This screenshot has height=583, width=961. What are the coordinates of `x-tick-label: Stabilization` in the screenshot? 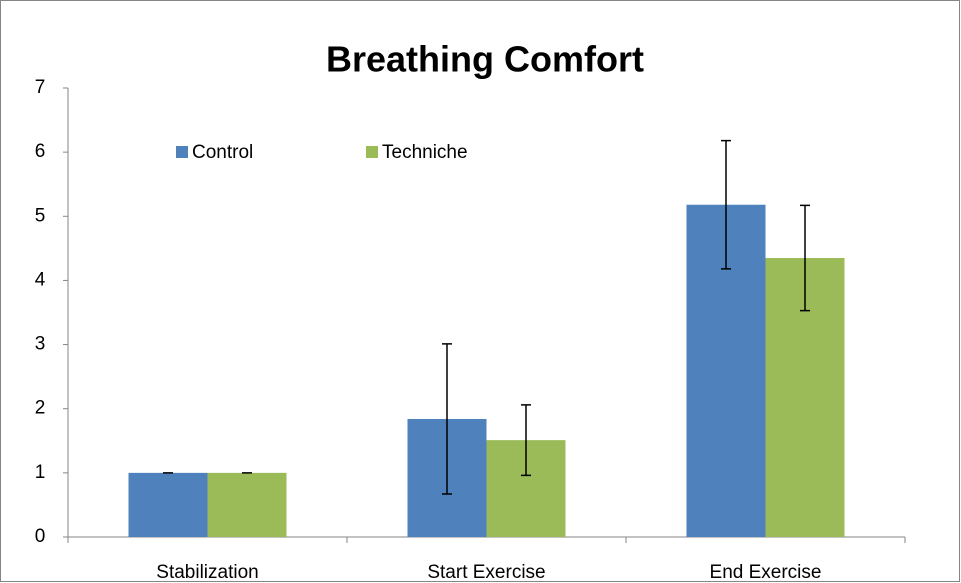 It's located at (207, 572).